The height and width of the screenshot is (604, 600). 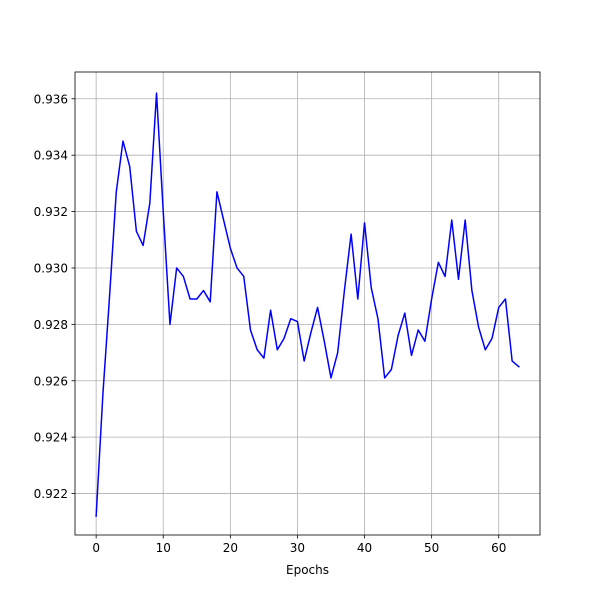 I want to click on y-tick-label: 0.936, so click(x=51, y=99).